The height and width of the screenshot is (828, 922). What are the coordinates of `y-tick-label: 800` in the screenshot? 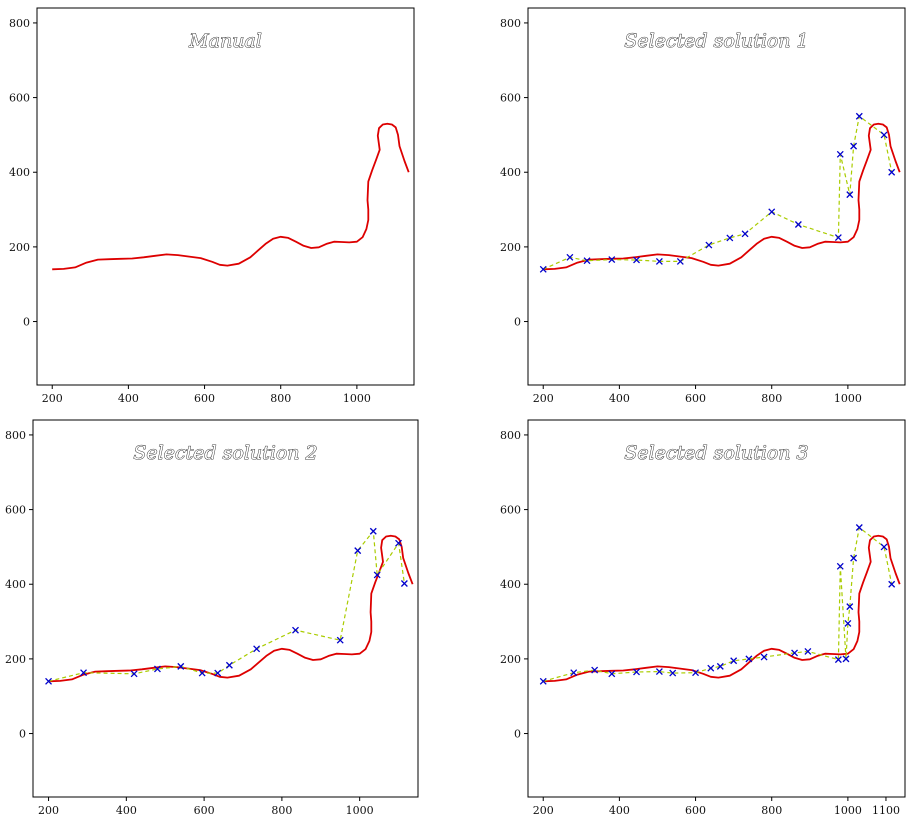 It's located at (19, 23).